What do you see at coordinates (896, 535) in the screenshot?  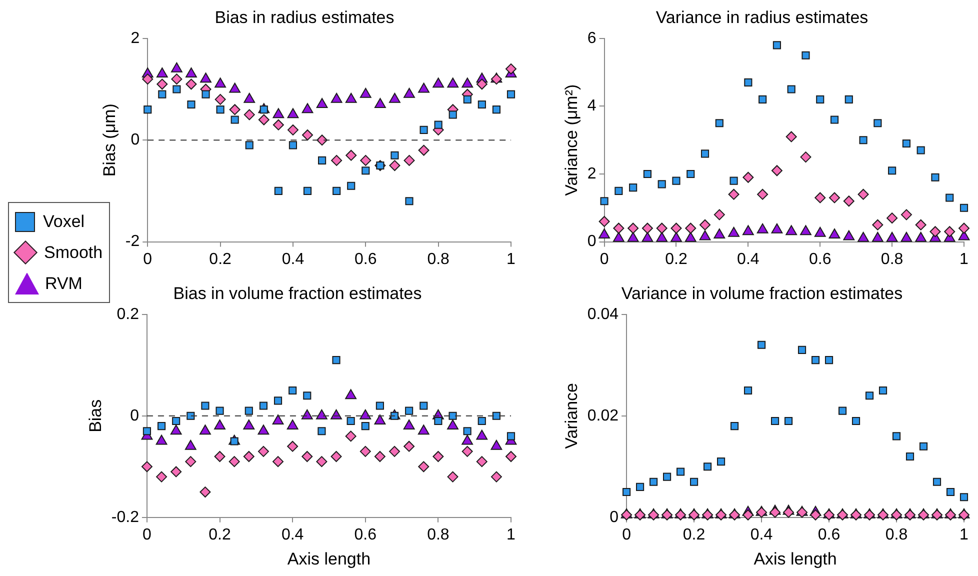 I see `x-tick-label: 0.8` at bounding box center [896, 535].